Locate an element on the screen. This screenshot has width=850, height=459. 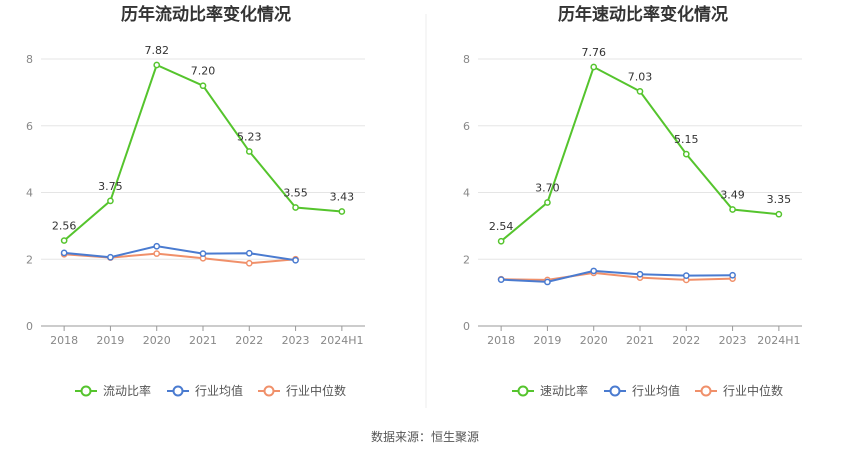
data-label: 3.70 is located at coordinates (547, 188).